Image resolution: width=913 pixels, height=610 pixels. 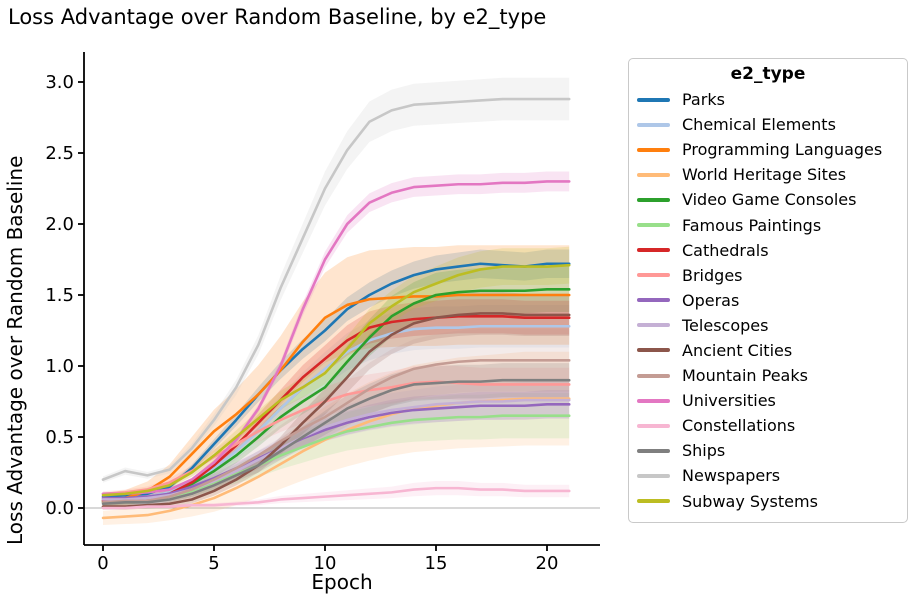 What do you see at coordinates (782, 150) in the screenshot?
I see `legend-label: Programming Languages` at bounding box center [782, 150].